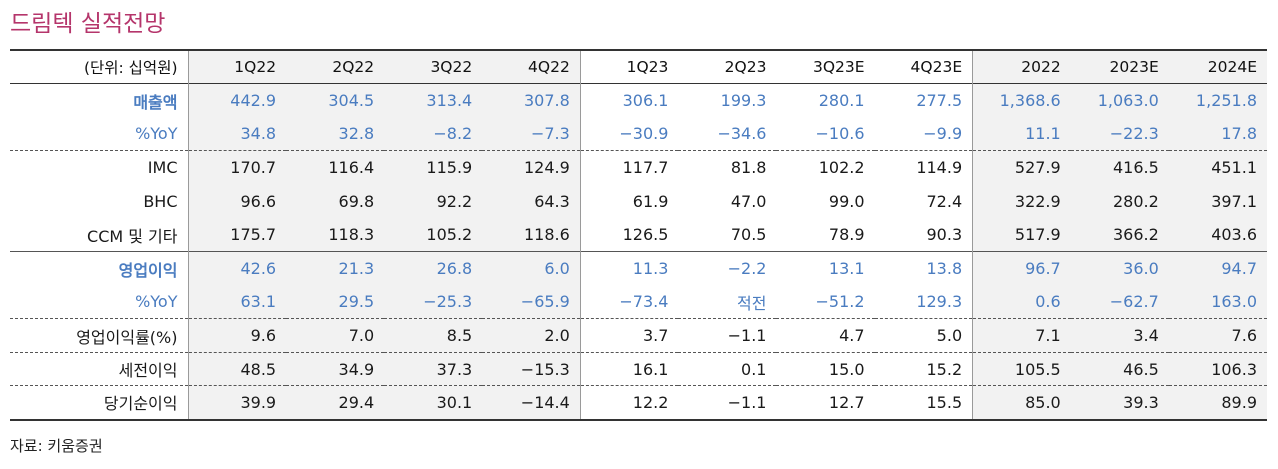 The height and width of the screenshot is (469, 1278). What do you see at coordinates (531, 201) in the screenshot?
I see `table-cell: 64.3` at bounding box center [531, 201].